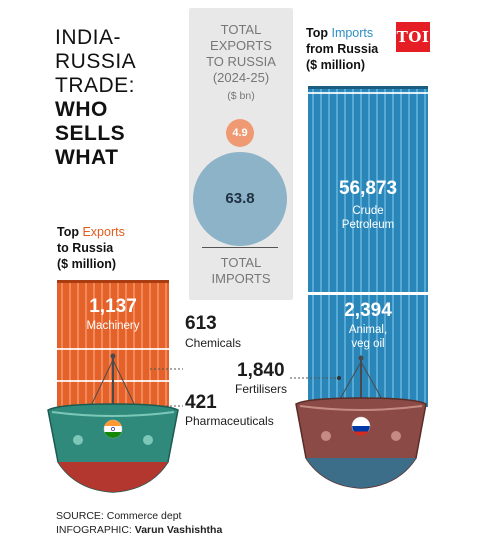  I want to click on infographic-author: Varun Vashishtha, so click(178, 530).